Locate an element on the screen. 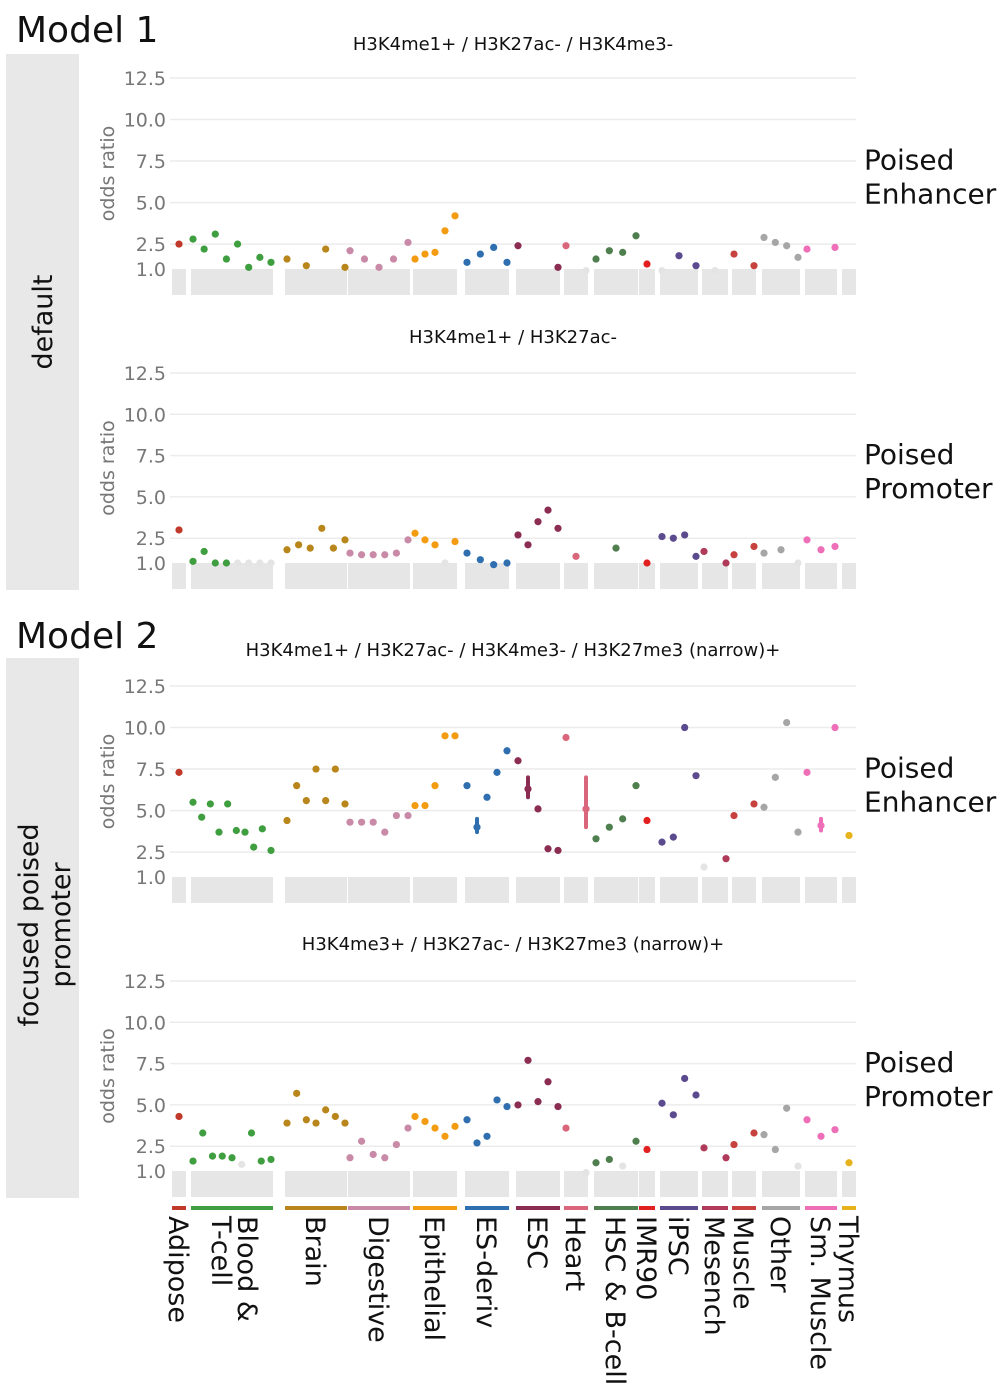  category-label: ESC is located at coordinates (536, 1242).